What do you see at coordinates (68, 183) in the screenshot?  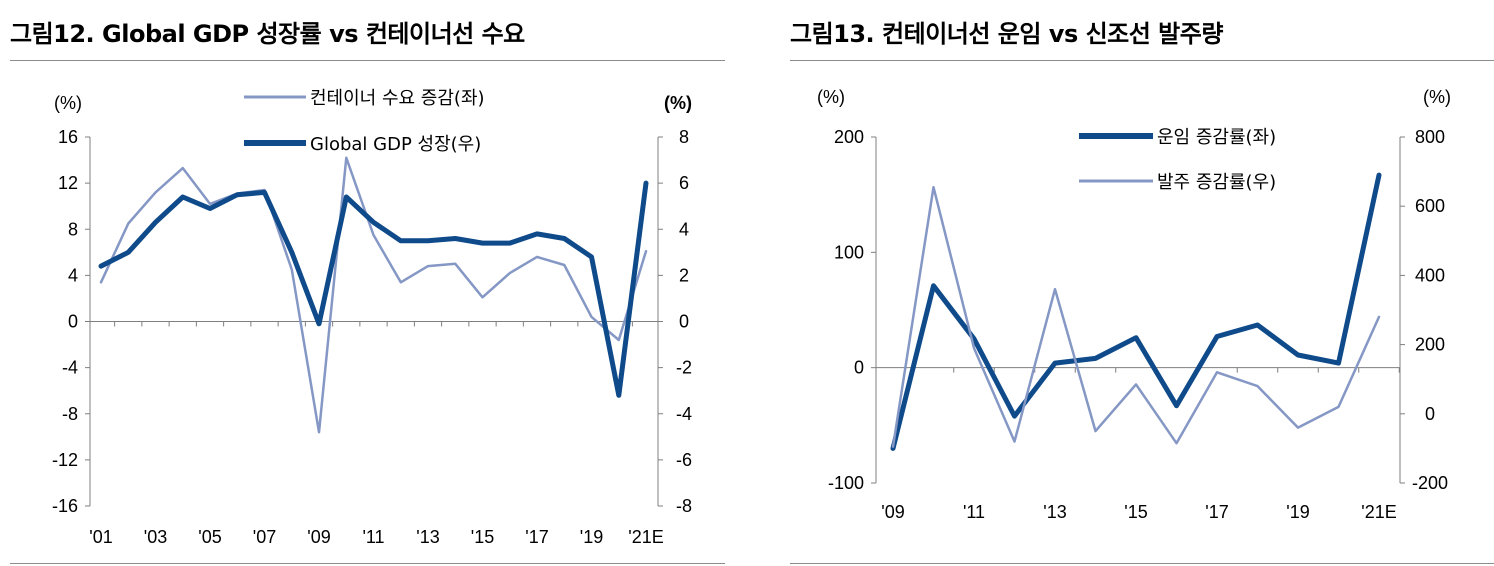 I see `left-tick-label: 12` at bounding box center [68, 183].